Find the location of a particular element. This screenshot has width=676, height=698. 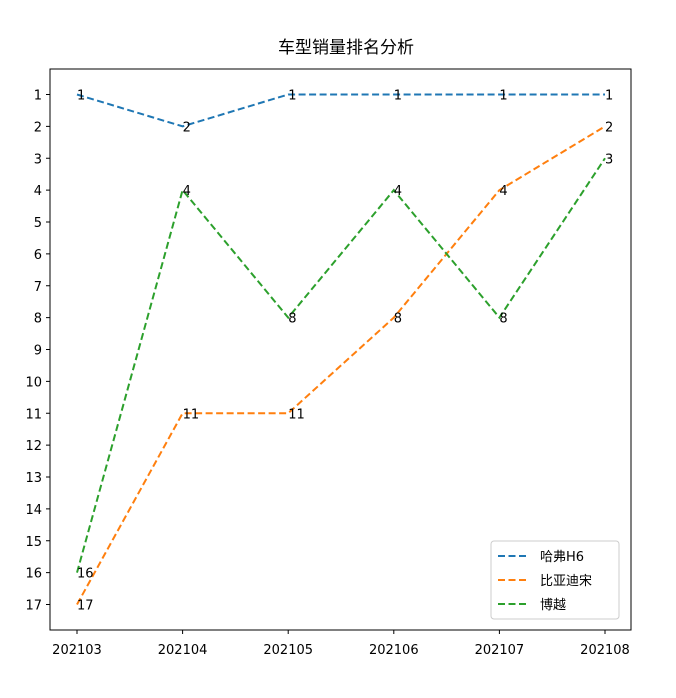

y-tick-label: 8 is located at coordinates (38, 319).